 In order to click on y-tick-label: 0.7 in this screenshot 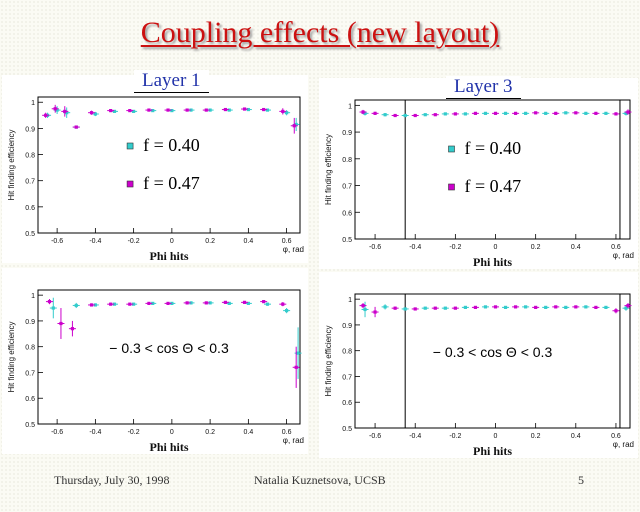, I will do `click(30, 182)`.